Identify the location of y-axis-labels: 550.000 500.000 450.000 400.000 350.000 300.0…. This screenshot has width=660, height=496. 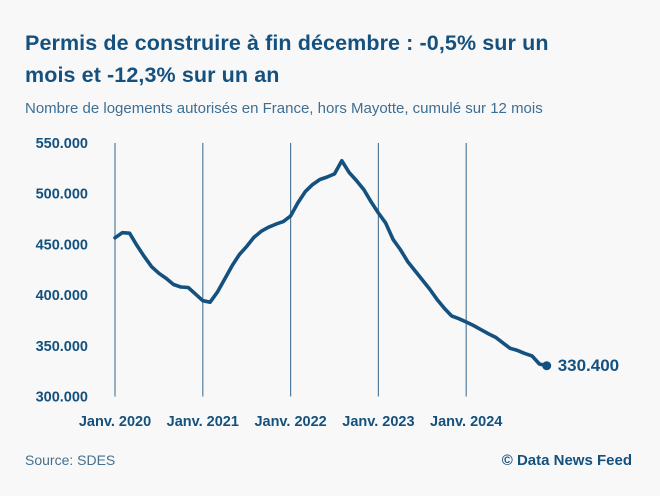
(62, 271).